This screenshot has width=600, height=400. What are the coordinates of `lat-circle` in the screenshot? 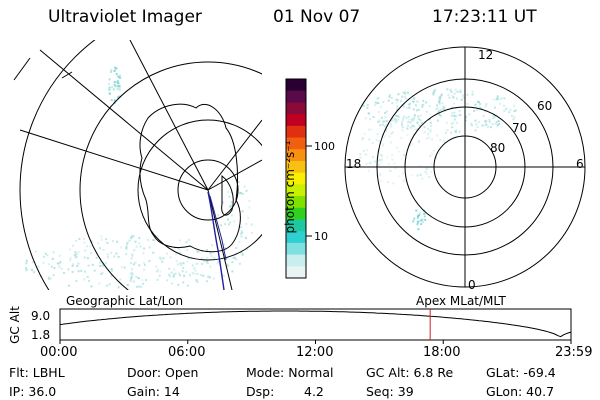 It's located at (208, 190).